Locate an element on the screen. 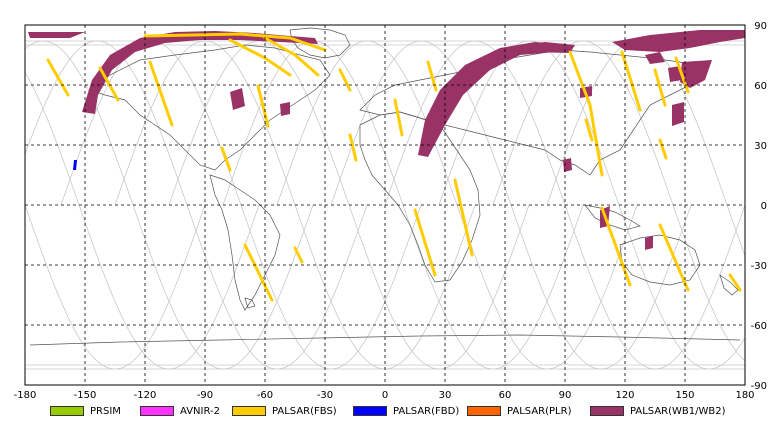 The image size is (770, 430). longitude-tick-label: 90 is located at coordinates (565, 395).